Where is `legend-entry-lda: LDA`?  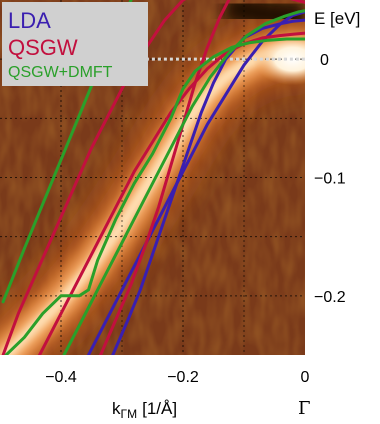
legend-entry-lda: LDA is located at coordinates (29, 20).